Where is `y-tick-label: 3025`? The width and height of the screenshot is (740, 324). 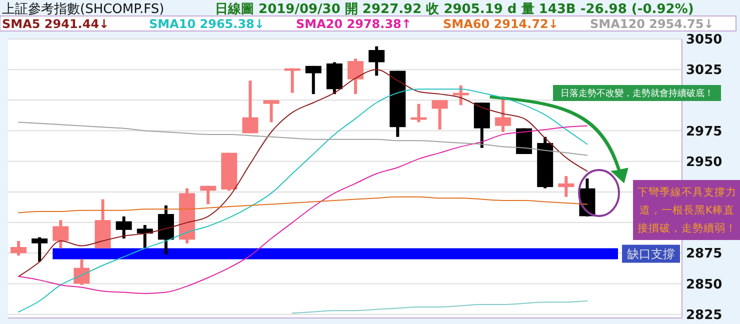
y-tick-label: 3025 is located at coordinates (704, 70).